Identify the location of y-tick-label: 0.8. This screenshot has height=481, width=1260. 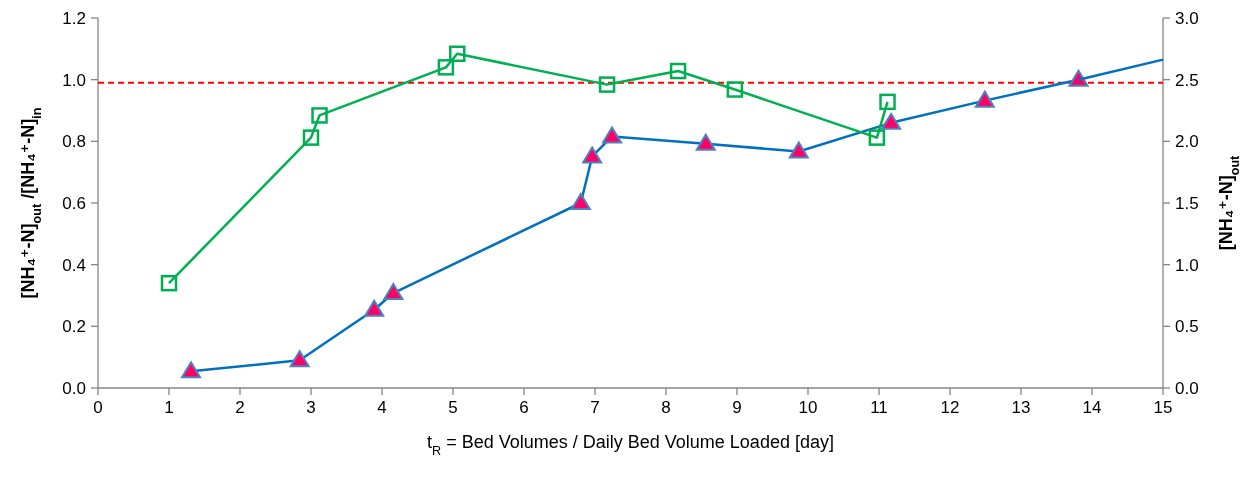
(74, 142).